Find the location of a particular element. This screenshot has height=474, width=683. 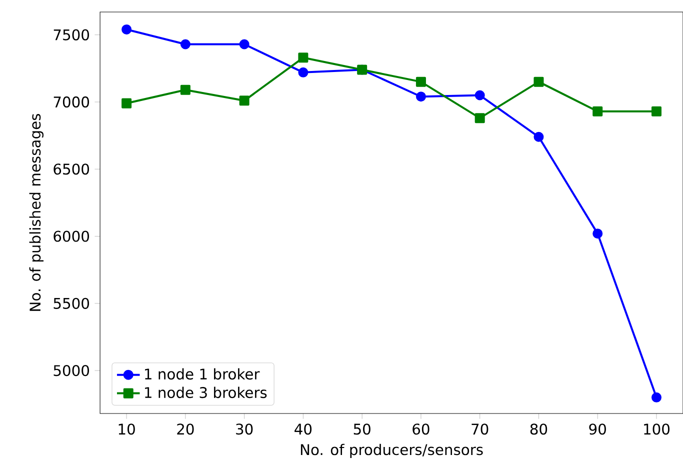

legend-label: 1 node 3 brokers is located at coordinates (206, 392).